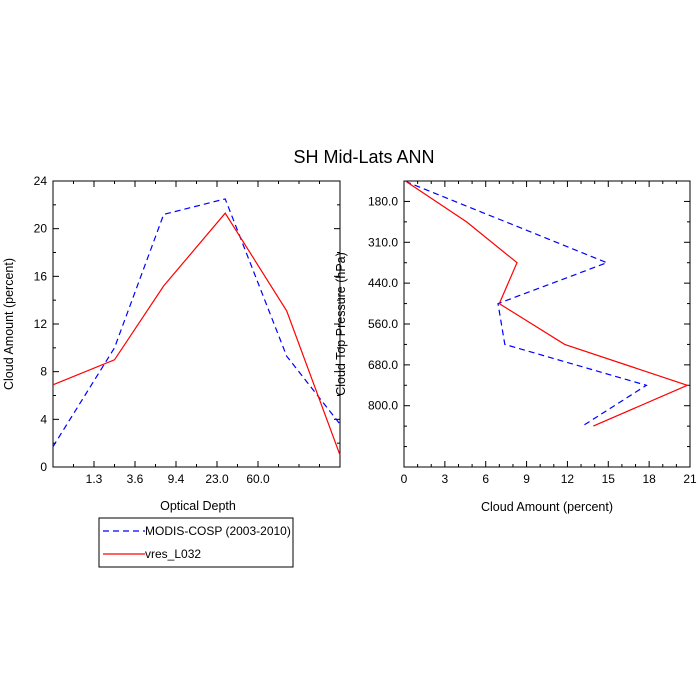 Image resolution: width=700 pixels, height=700 pixels. I want to click on right-x-tick-label: 18, so click(649, 479).